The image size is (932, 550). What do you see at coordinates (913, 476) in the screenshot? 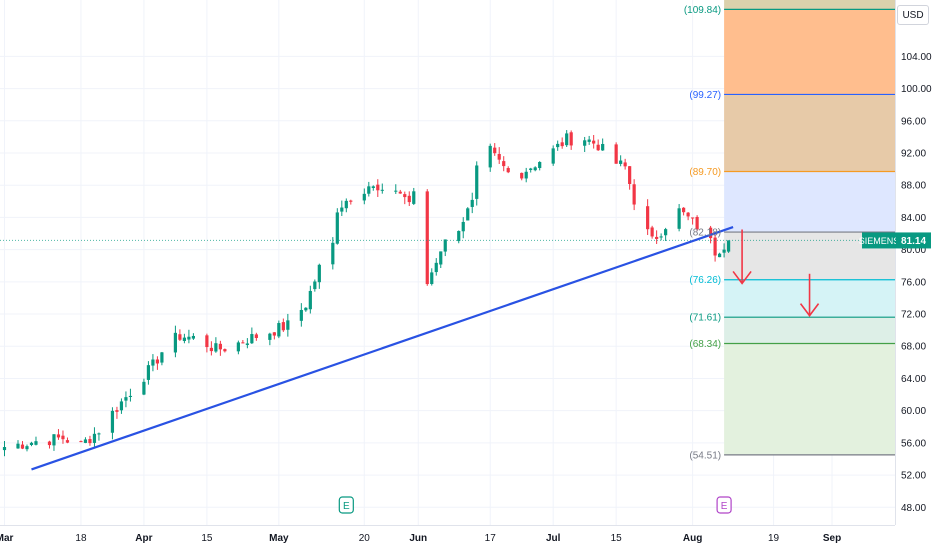
I see `price-tick-label: 52.00` at bounding box center [913, 476].